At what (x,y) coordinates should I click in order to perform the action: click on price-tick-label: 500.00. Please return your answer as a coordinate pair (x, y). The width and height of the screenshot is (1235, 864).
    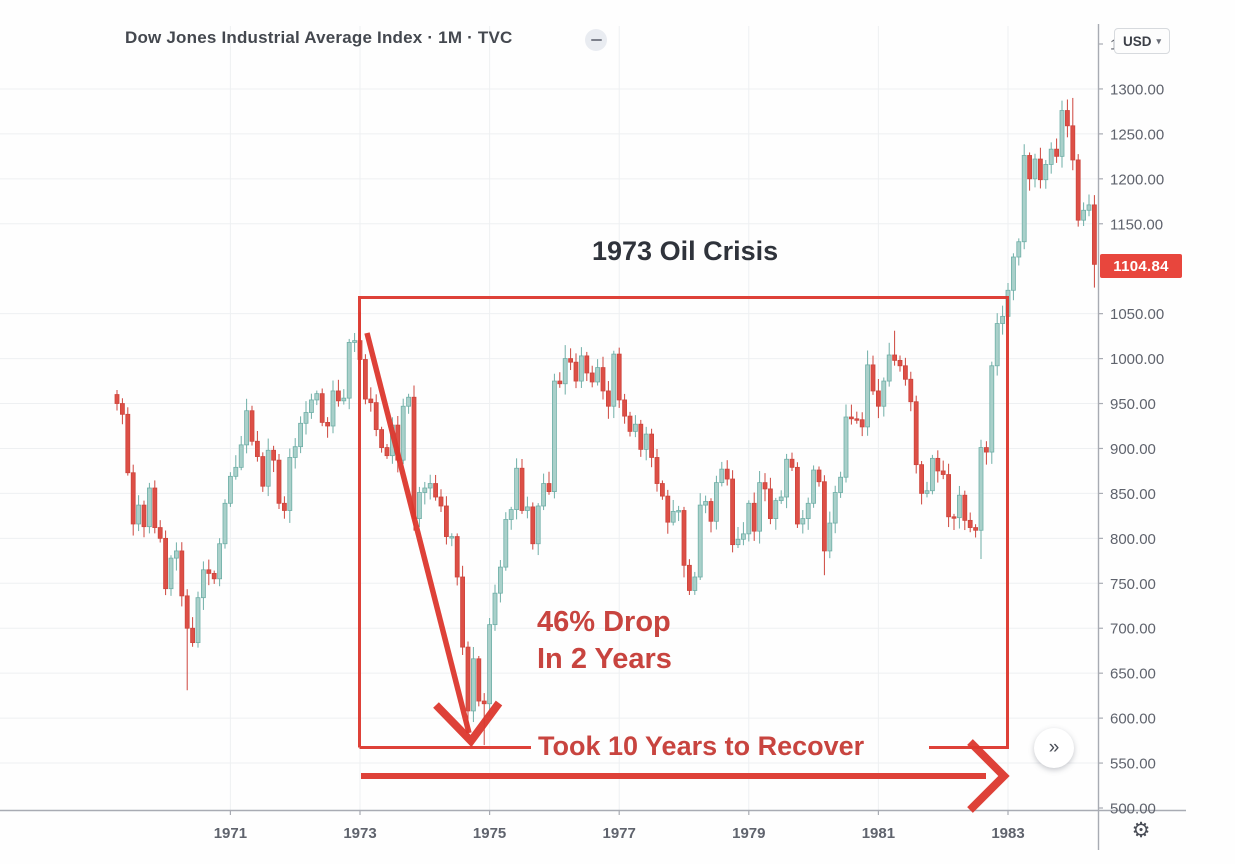
    Looking at the image, I should click on (1133, 809).